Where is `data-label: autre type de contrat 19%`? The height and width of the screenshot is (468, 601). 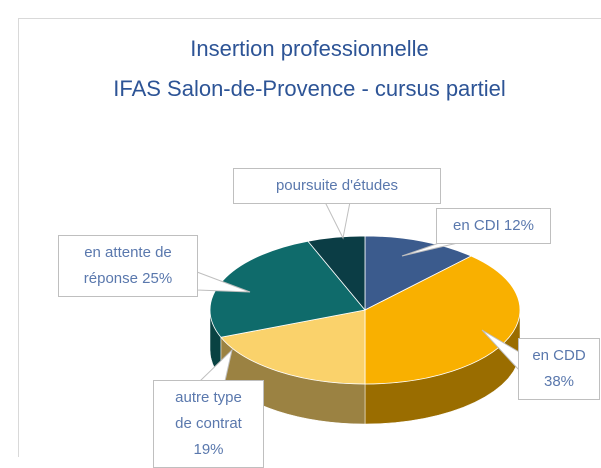 data-label: autre type de contrat 19% is located at coordinates (208, 424).